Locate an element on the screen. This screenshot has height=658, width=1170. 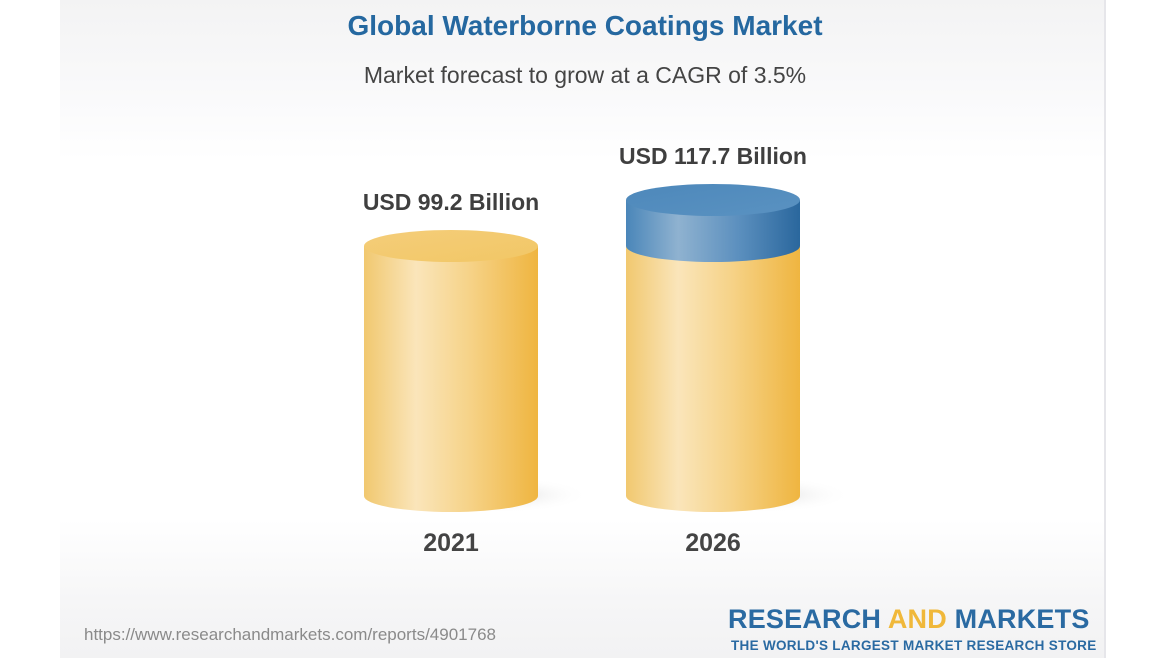
logo-word-research: RESEARCH is located at coordinates (808, 619).